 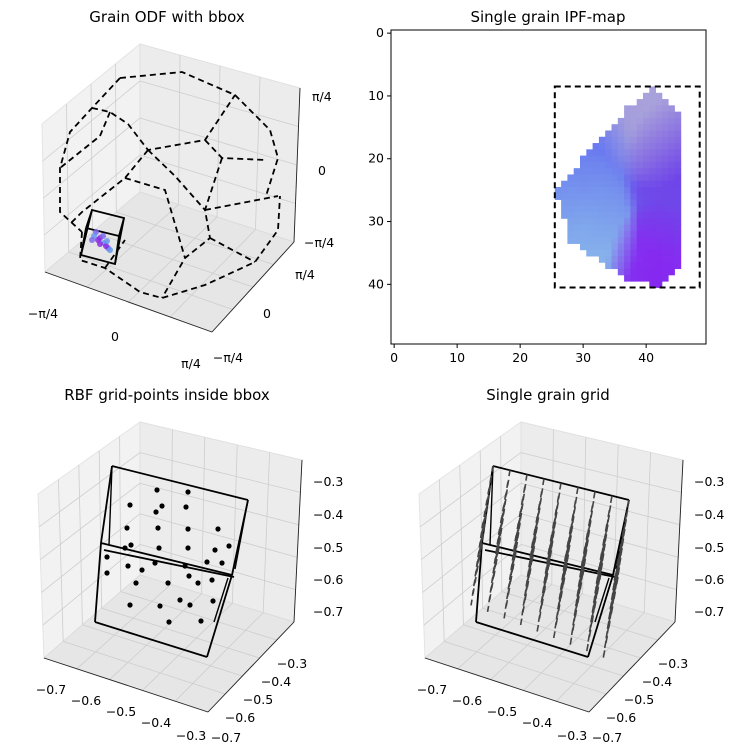 I want to click on subplot-title: Single grain grid, so click(x=548, y=395).